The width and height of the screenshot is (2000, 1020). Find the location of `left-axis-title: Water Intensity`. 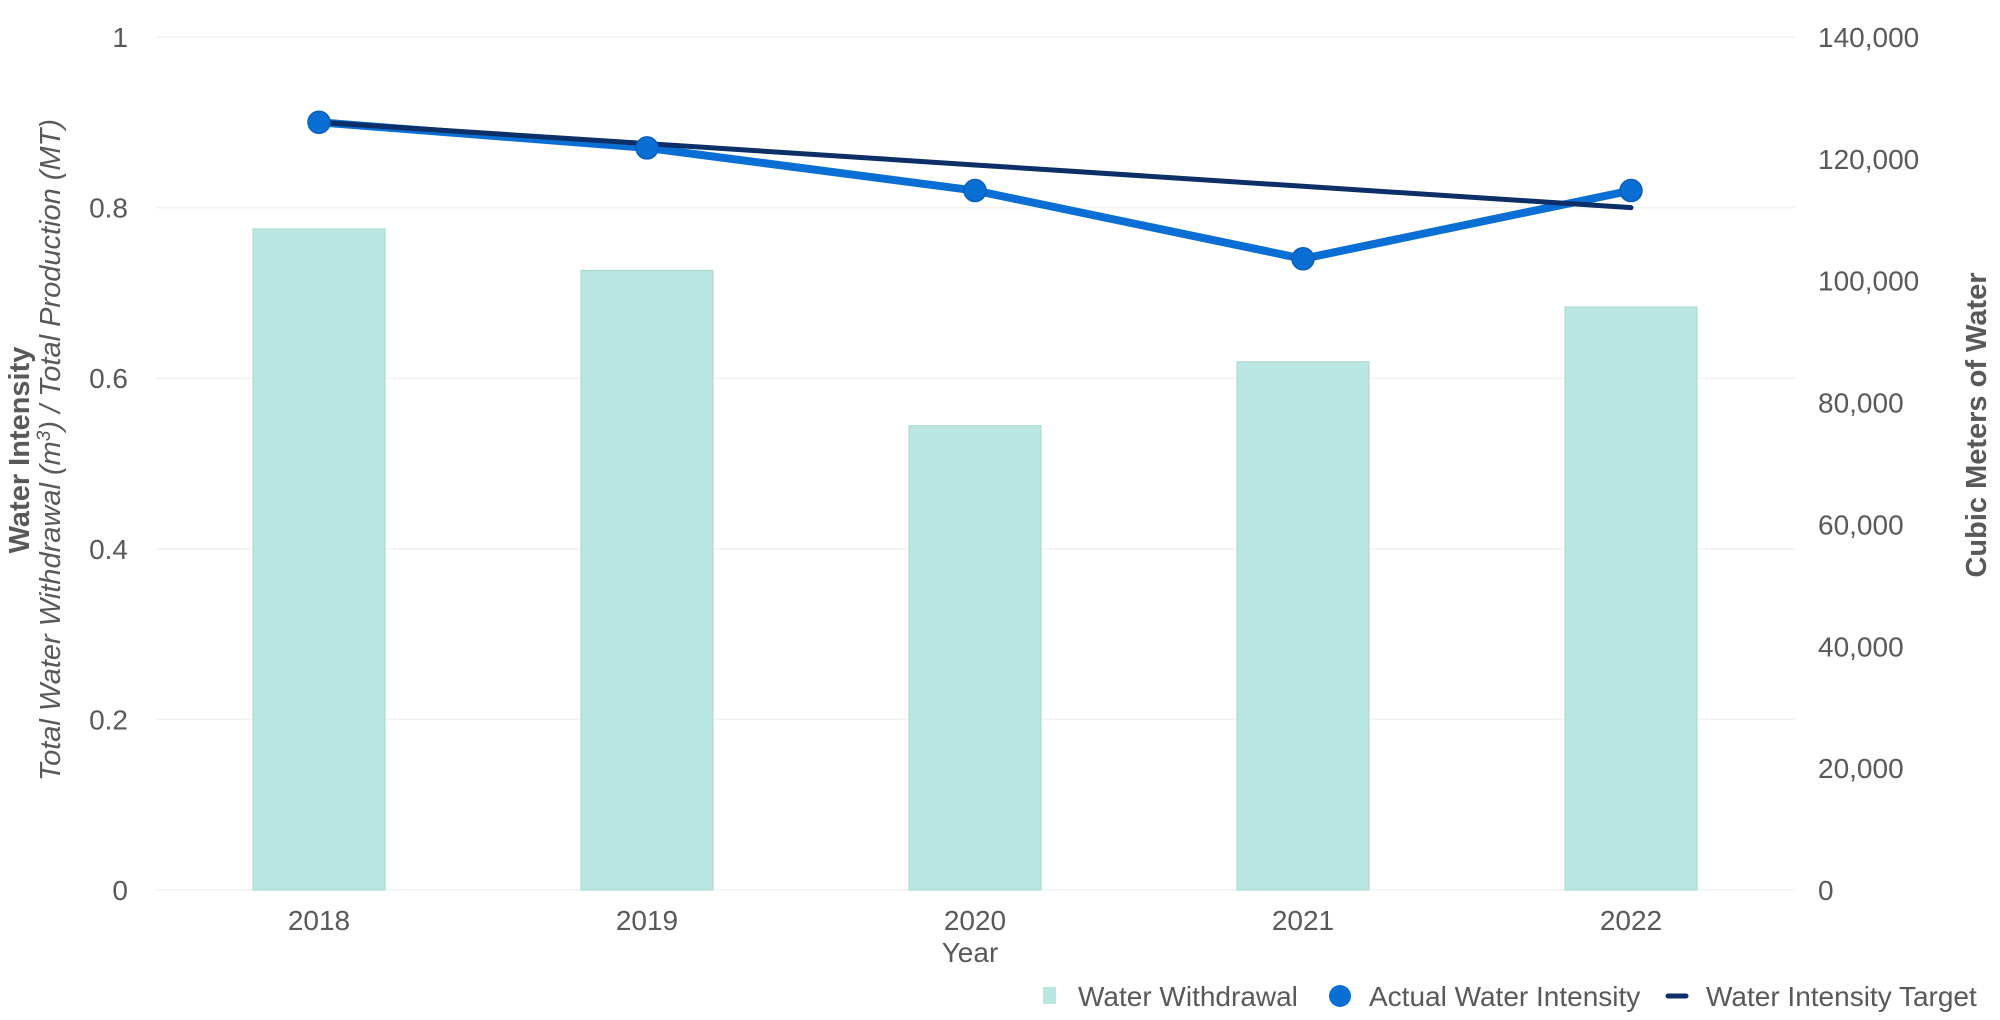

left-axis-title: Water Intensity is located at coordinates (20, 450).